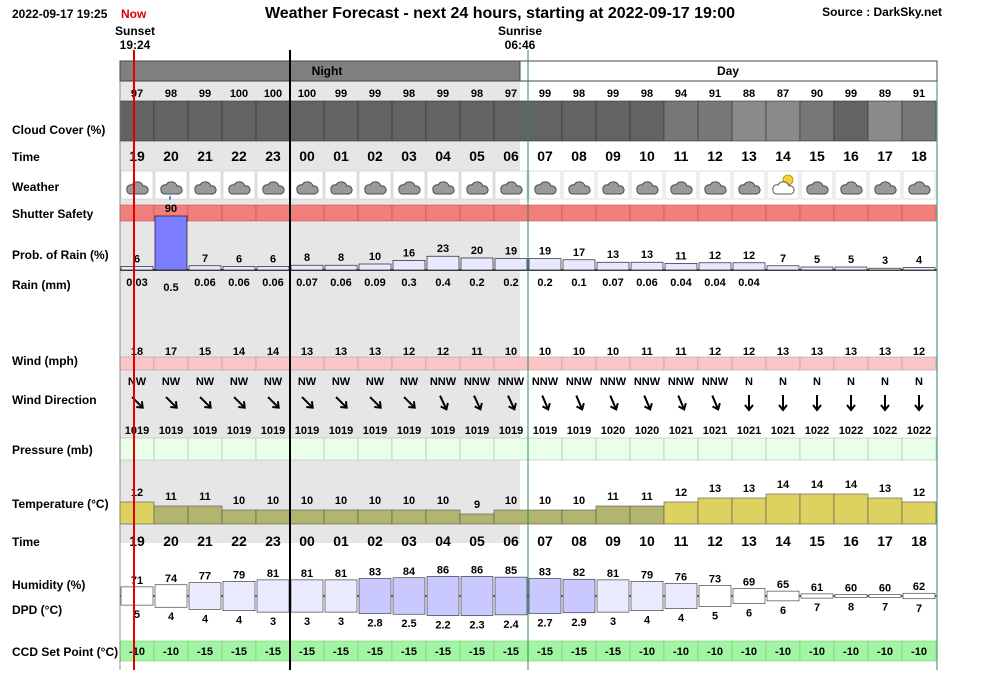 This screenshot has height=680, width=1000. I want to click on rain-probability-value: 5, so click(851, 260).